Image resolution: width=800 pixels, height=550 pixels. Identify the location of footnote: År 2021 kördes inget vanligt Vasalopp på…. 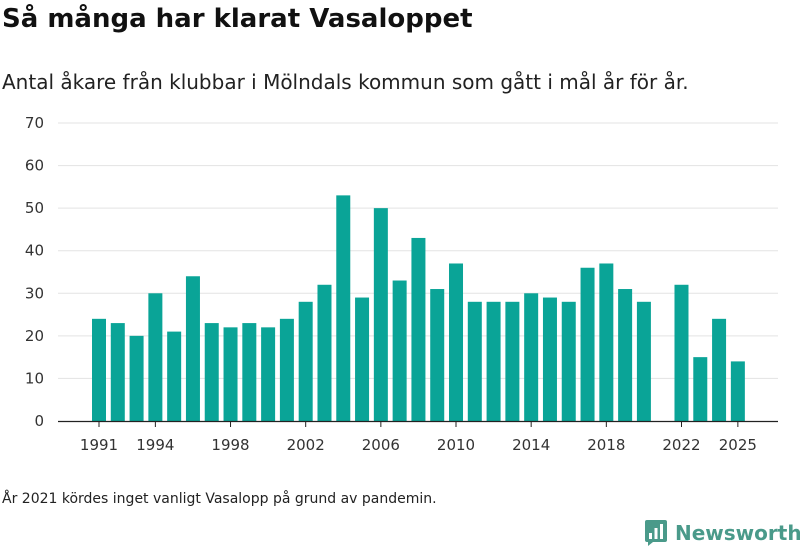
(219, 499).